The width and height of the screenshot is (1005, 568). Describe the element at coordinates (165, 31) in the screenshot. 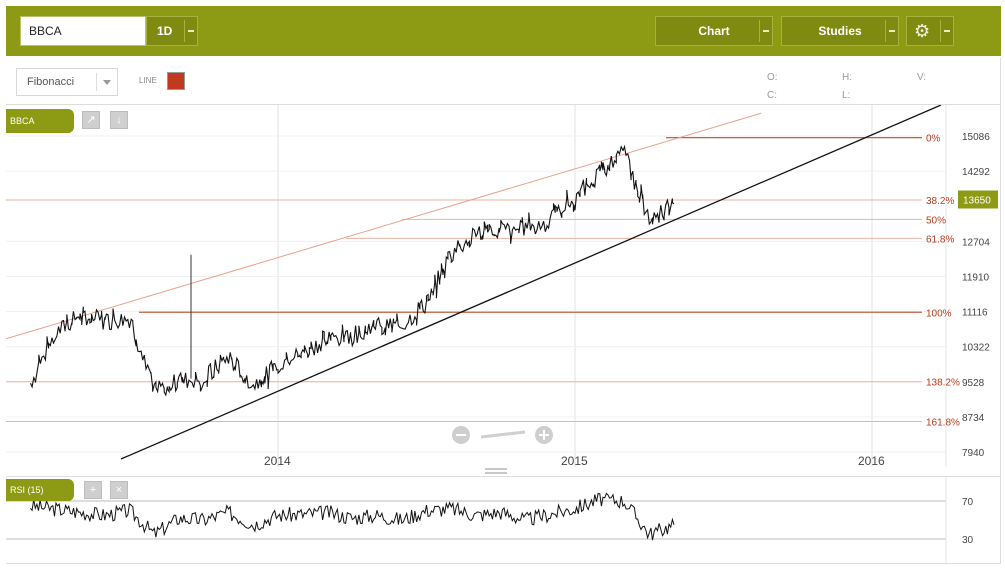

I see `interval-label: 1D` at that location.